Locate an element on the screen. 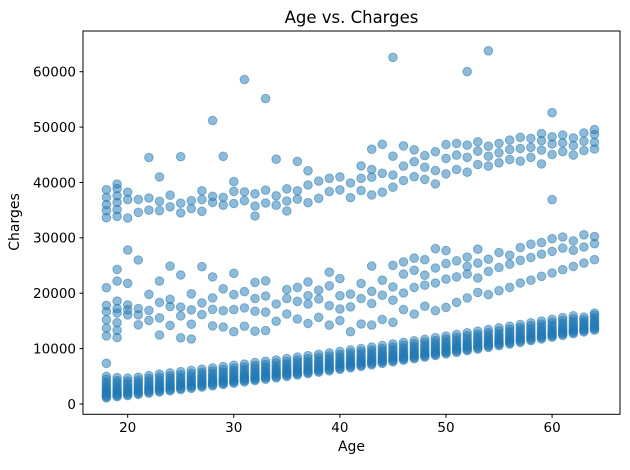  chart-title: Age vs. Charges is located at coordinates (351, 17).